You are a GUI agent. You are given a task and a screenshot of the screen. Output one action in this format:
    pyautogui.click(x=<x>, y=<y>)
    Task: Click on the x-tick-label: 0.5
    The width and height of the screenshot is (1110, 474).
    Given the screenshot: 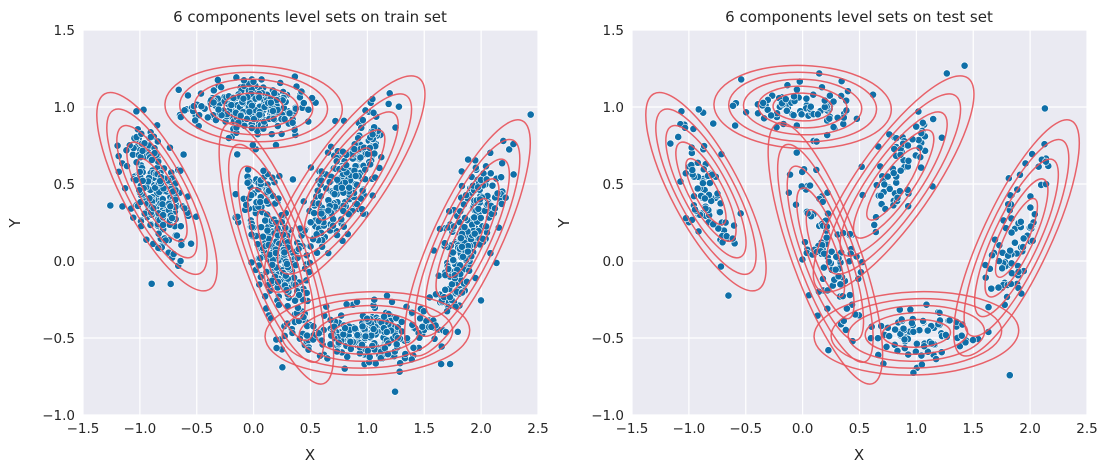 What is the action you would take?
    pyautogui.click(x=310, y=429)
    